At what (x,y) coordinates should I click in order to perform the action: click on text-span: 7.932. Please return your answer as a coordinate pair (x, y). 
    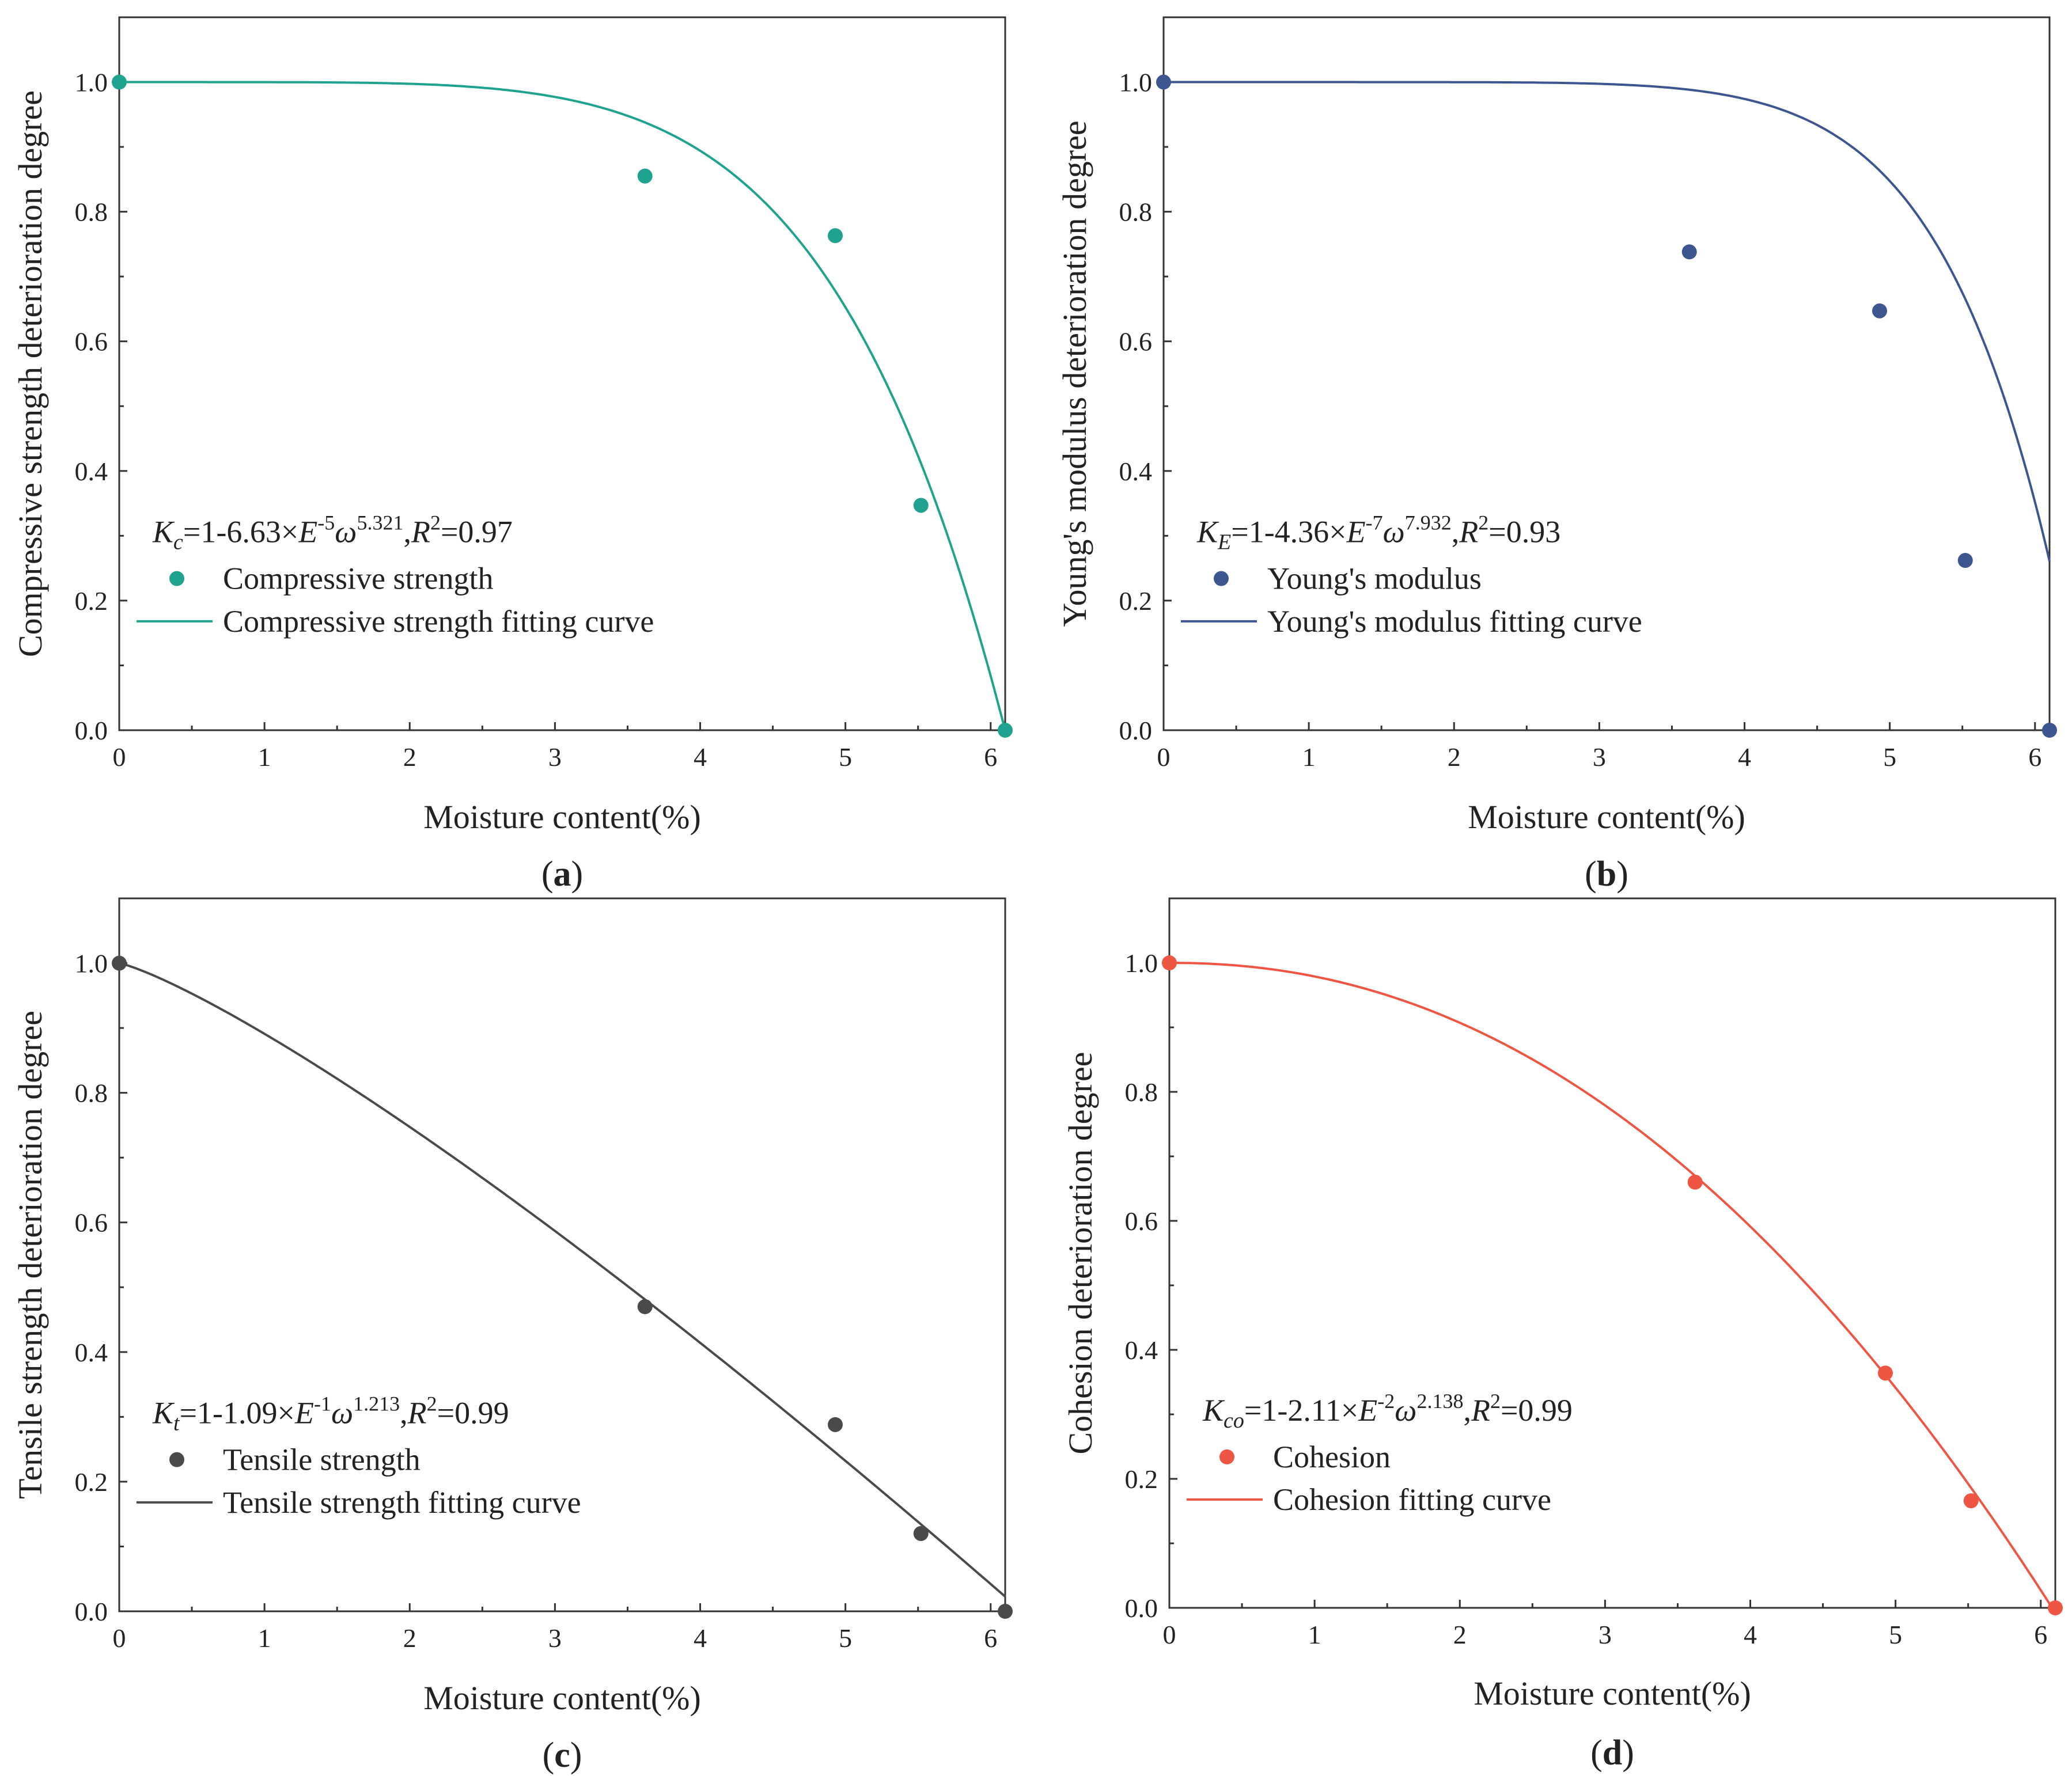
    Looking at the image, I should click on (1428, 522).